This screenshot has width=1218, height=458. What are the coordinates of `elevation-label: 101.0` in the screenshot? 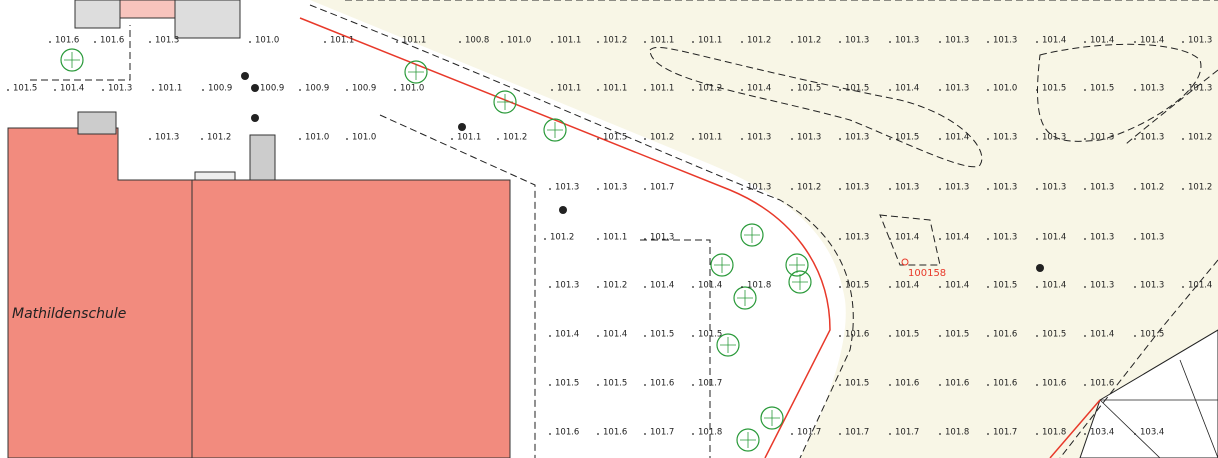 It's located at (364, 138).